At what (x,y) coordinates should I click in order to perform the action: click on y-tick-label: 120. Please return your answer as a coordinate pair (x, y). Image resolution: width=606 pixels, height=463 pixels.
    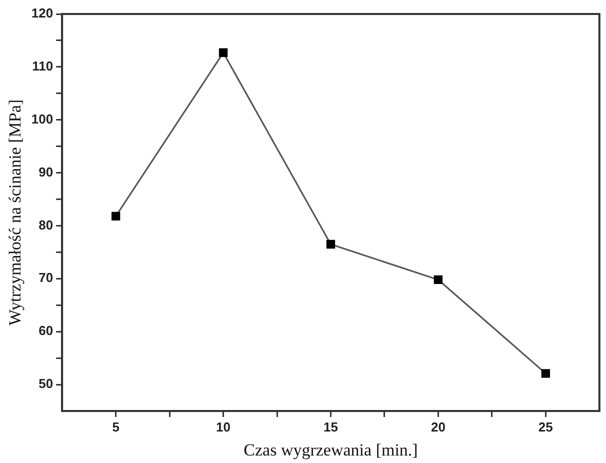
    Looking at the image, I should click on (42, 13).